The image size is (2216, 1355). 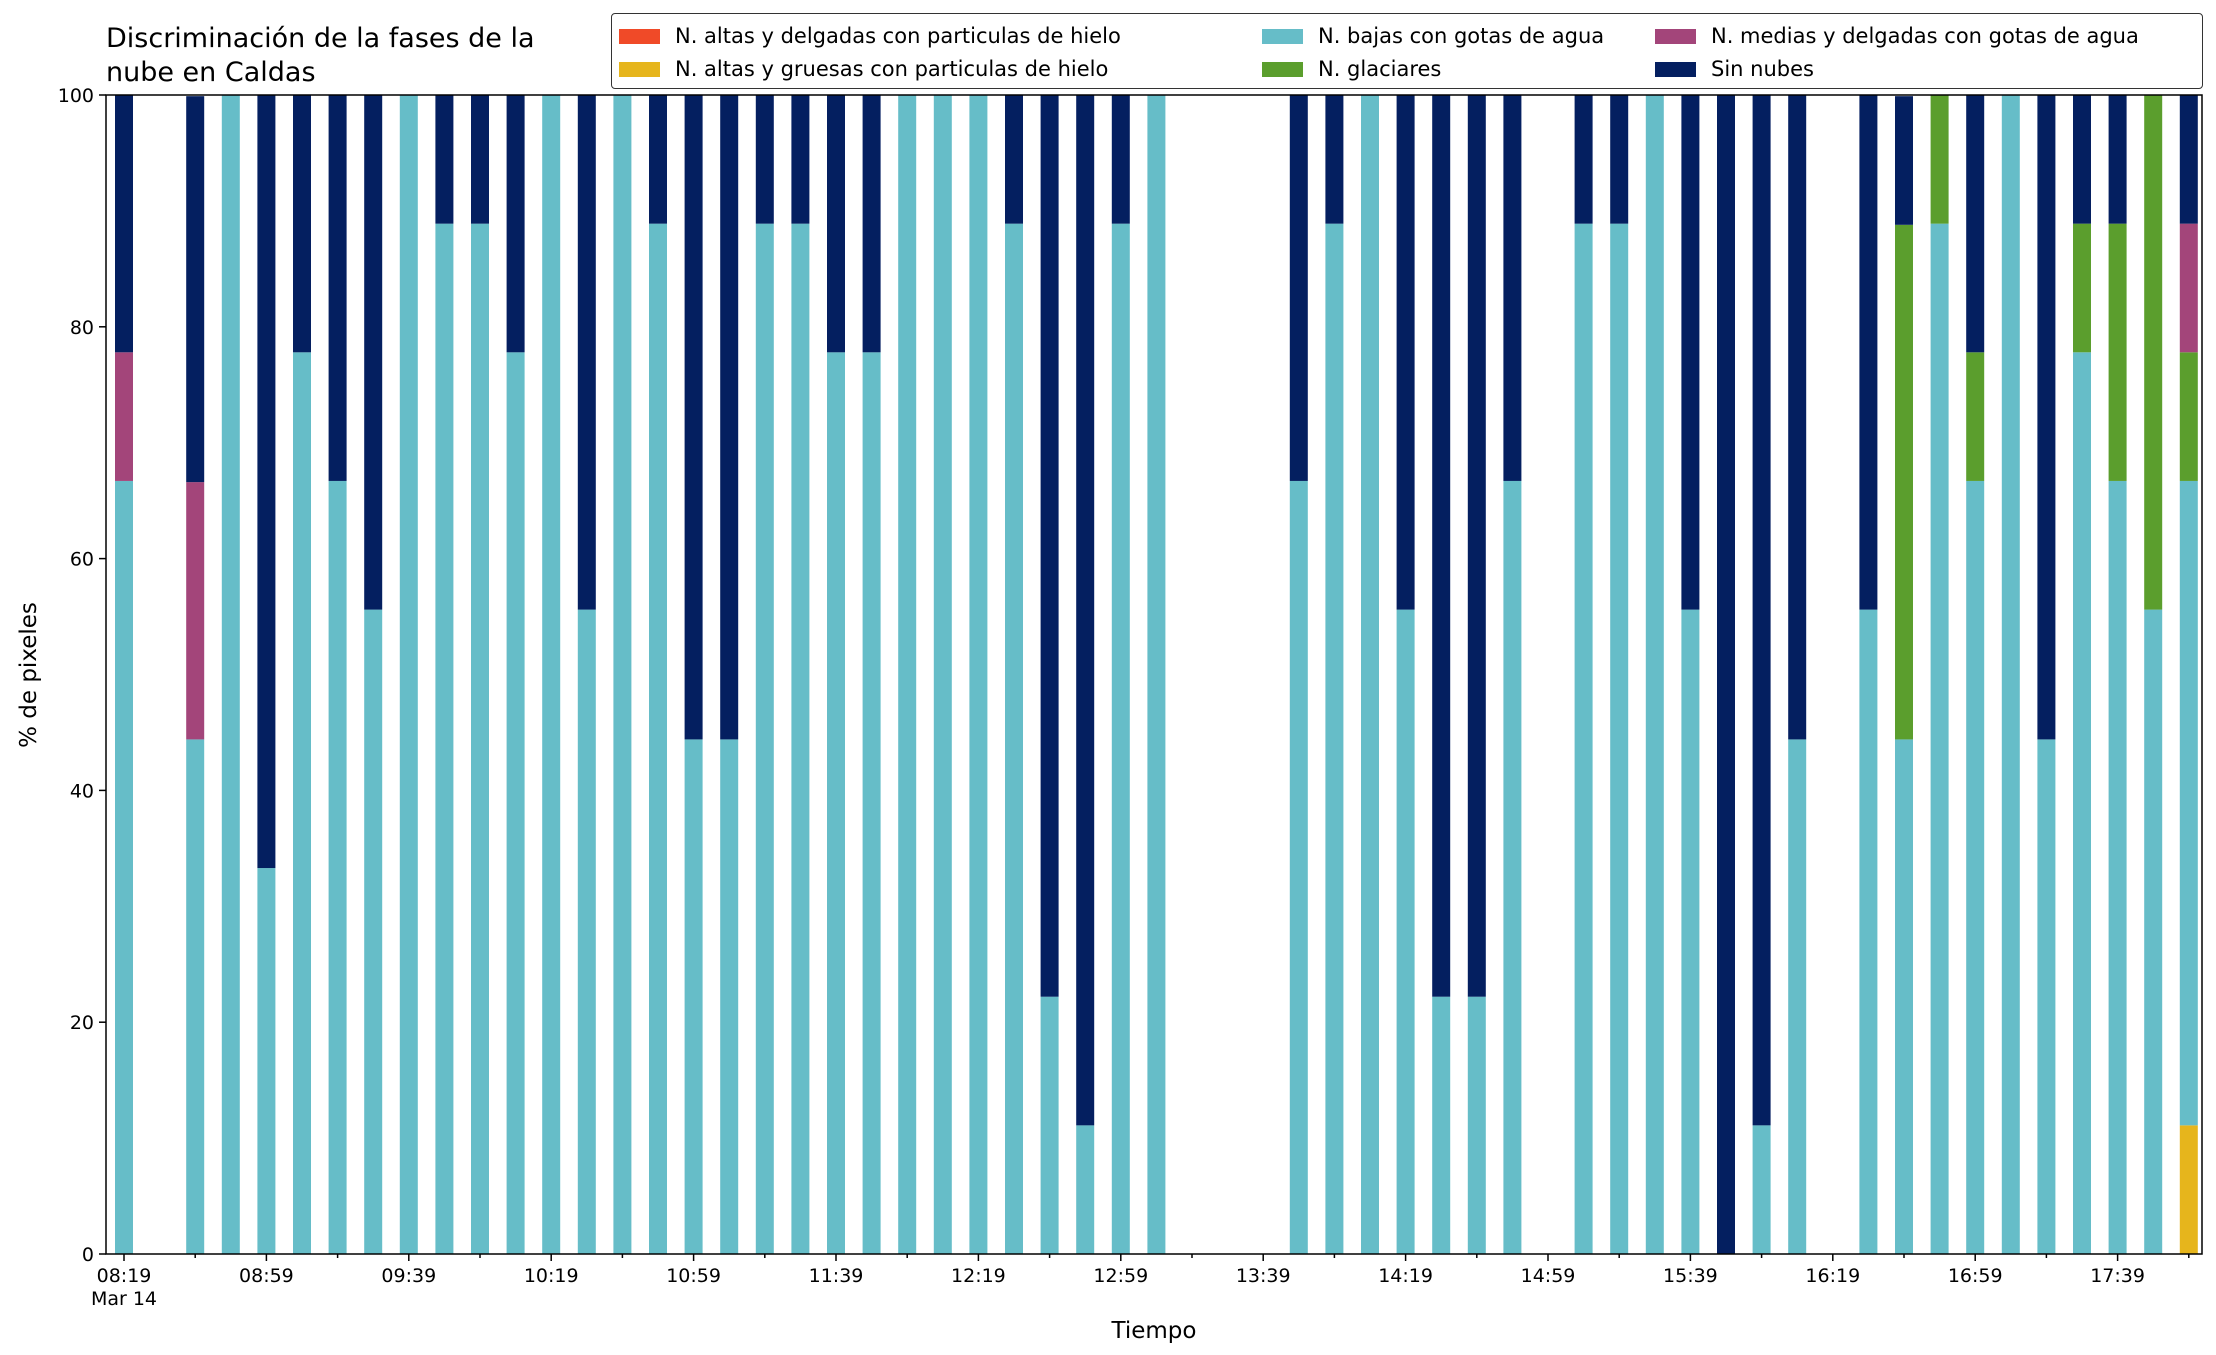 I want to click on x-axis-label: Tiempo, so click(x=1154, y=1331).